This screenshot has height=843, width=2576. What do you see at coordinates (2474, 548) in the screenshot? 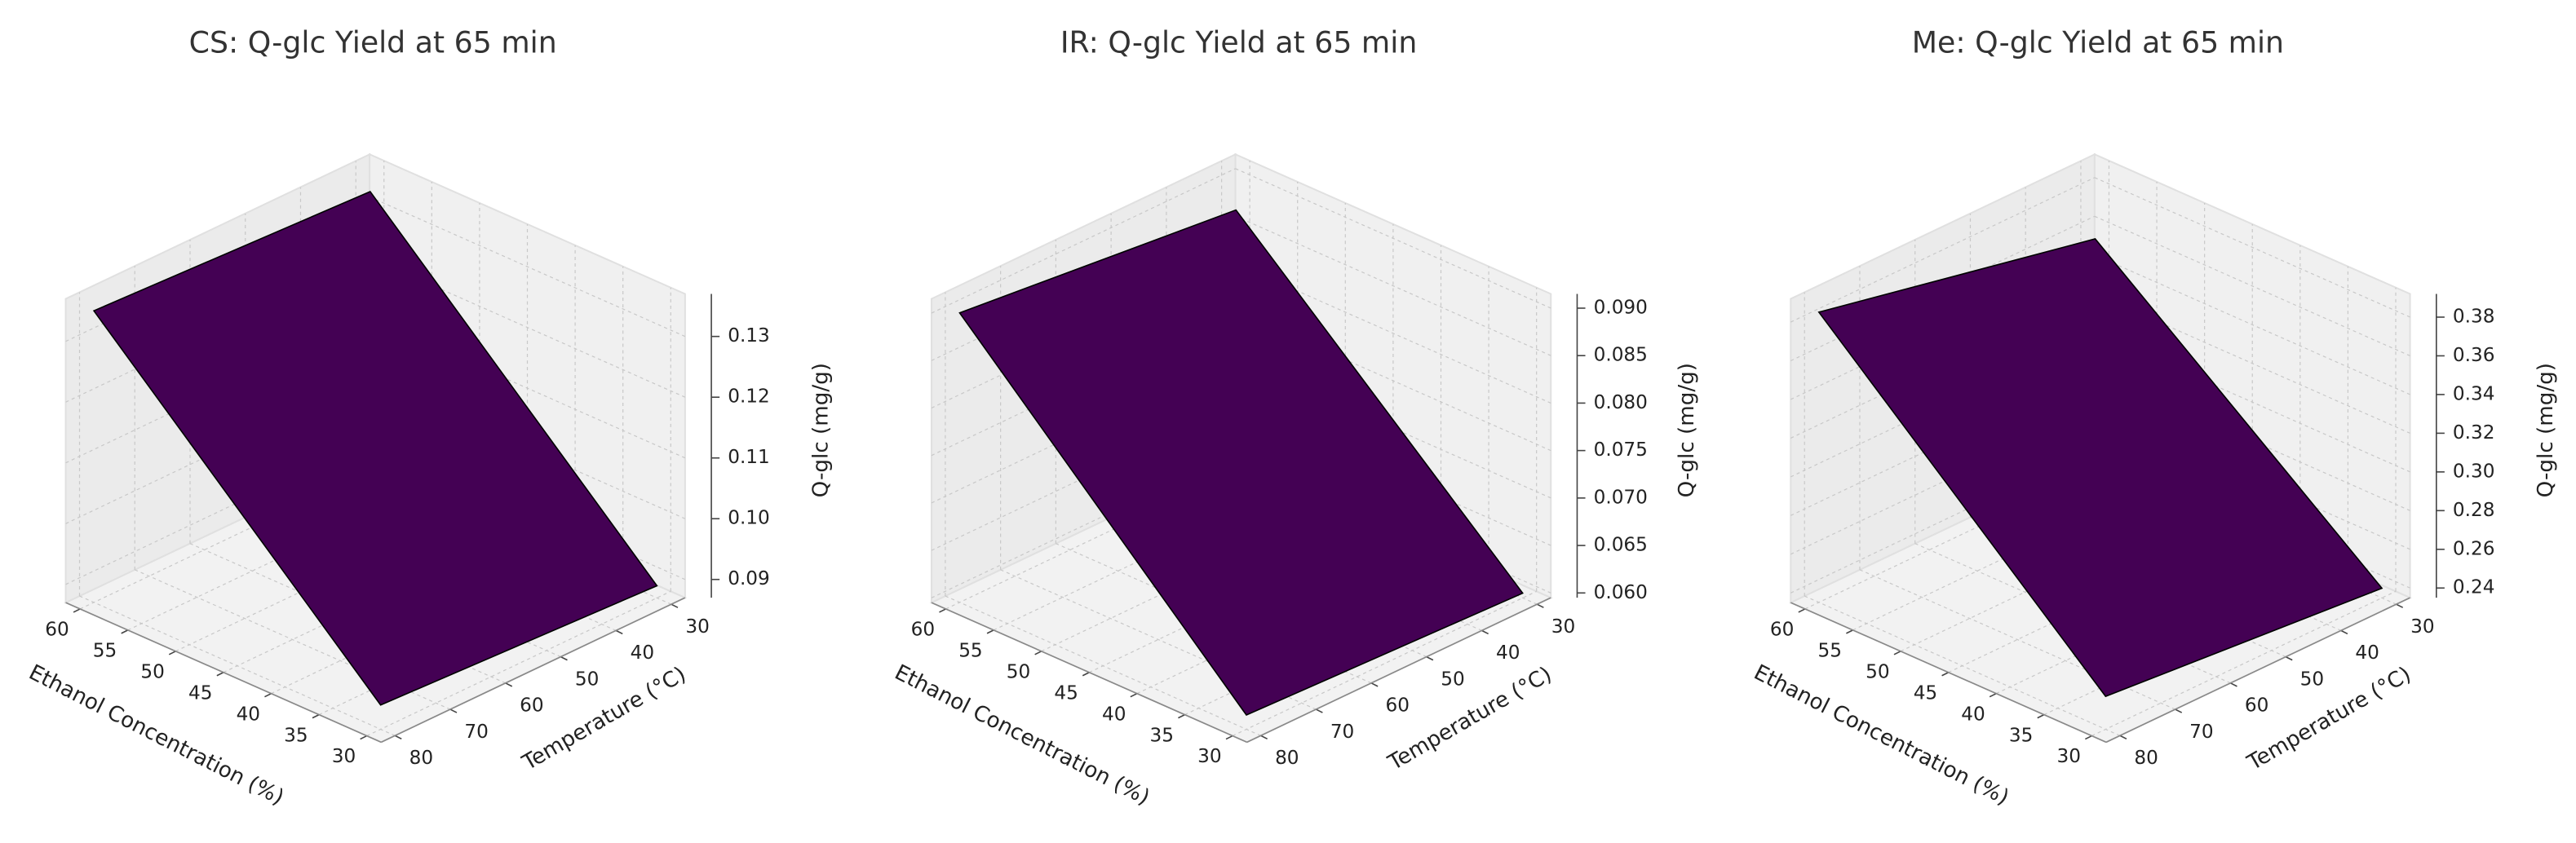
I see `z-tick-label: 0.26` at bounding box center [2474, 548].